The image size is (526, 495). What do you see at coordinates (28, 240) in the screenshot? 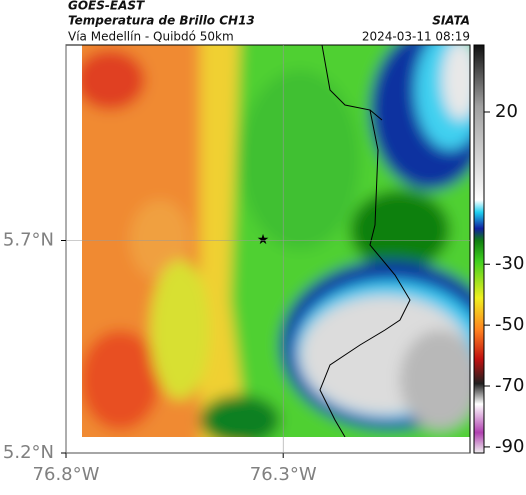
I see `y-tick-label: 5.7°N` at bounding box center [28, 240].